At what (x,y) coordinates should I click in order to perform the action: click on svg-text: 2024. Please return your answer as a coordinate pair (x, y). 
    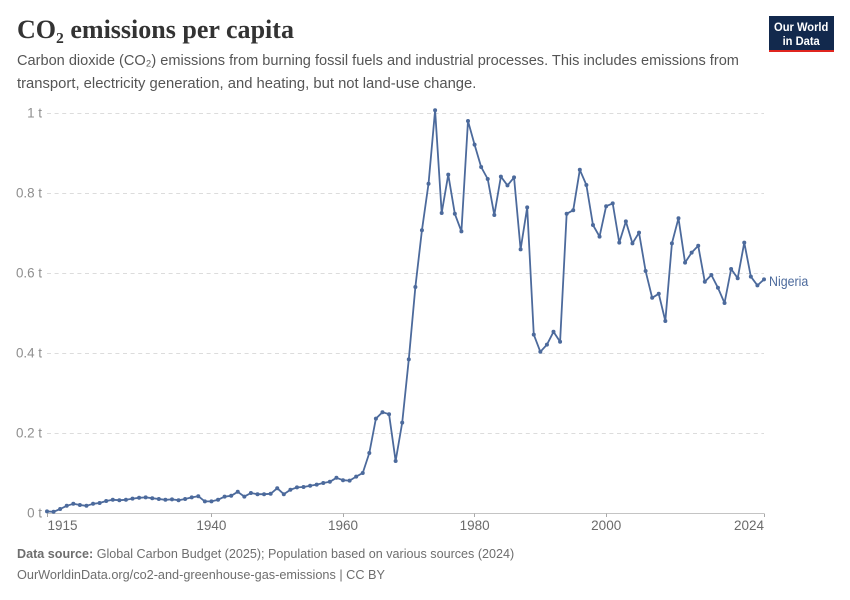
    Looking at the image, I should click on (749, 525).